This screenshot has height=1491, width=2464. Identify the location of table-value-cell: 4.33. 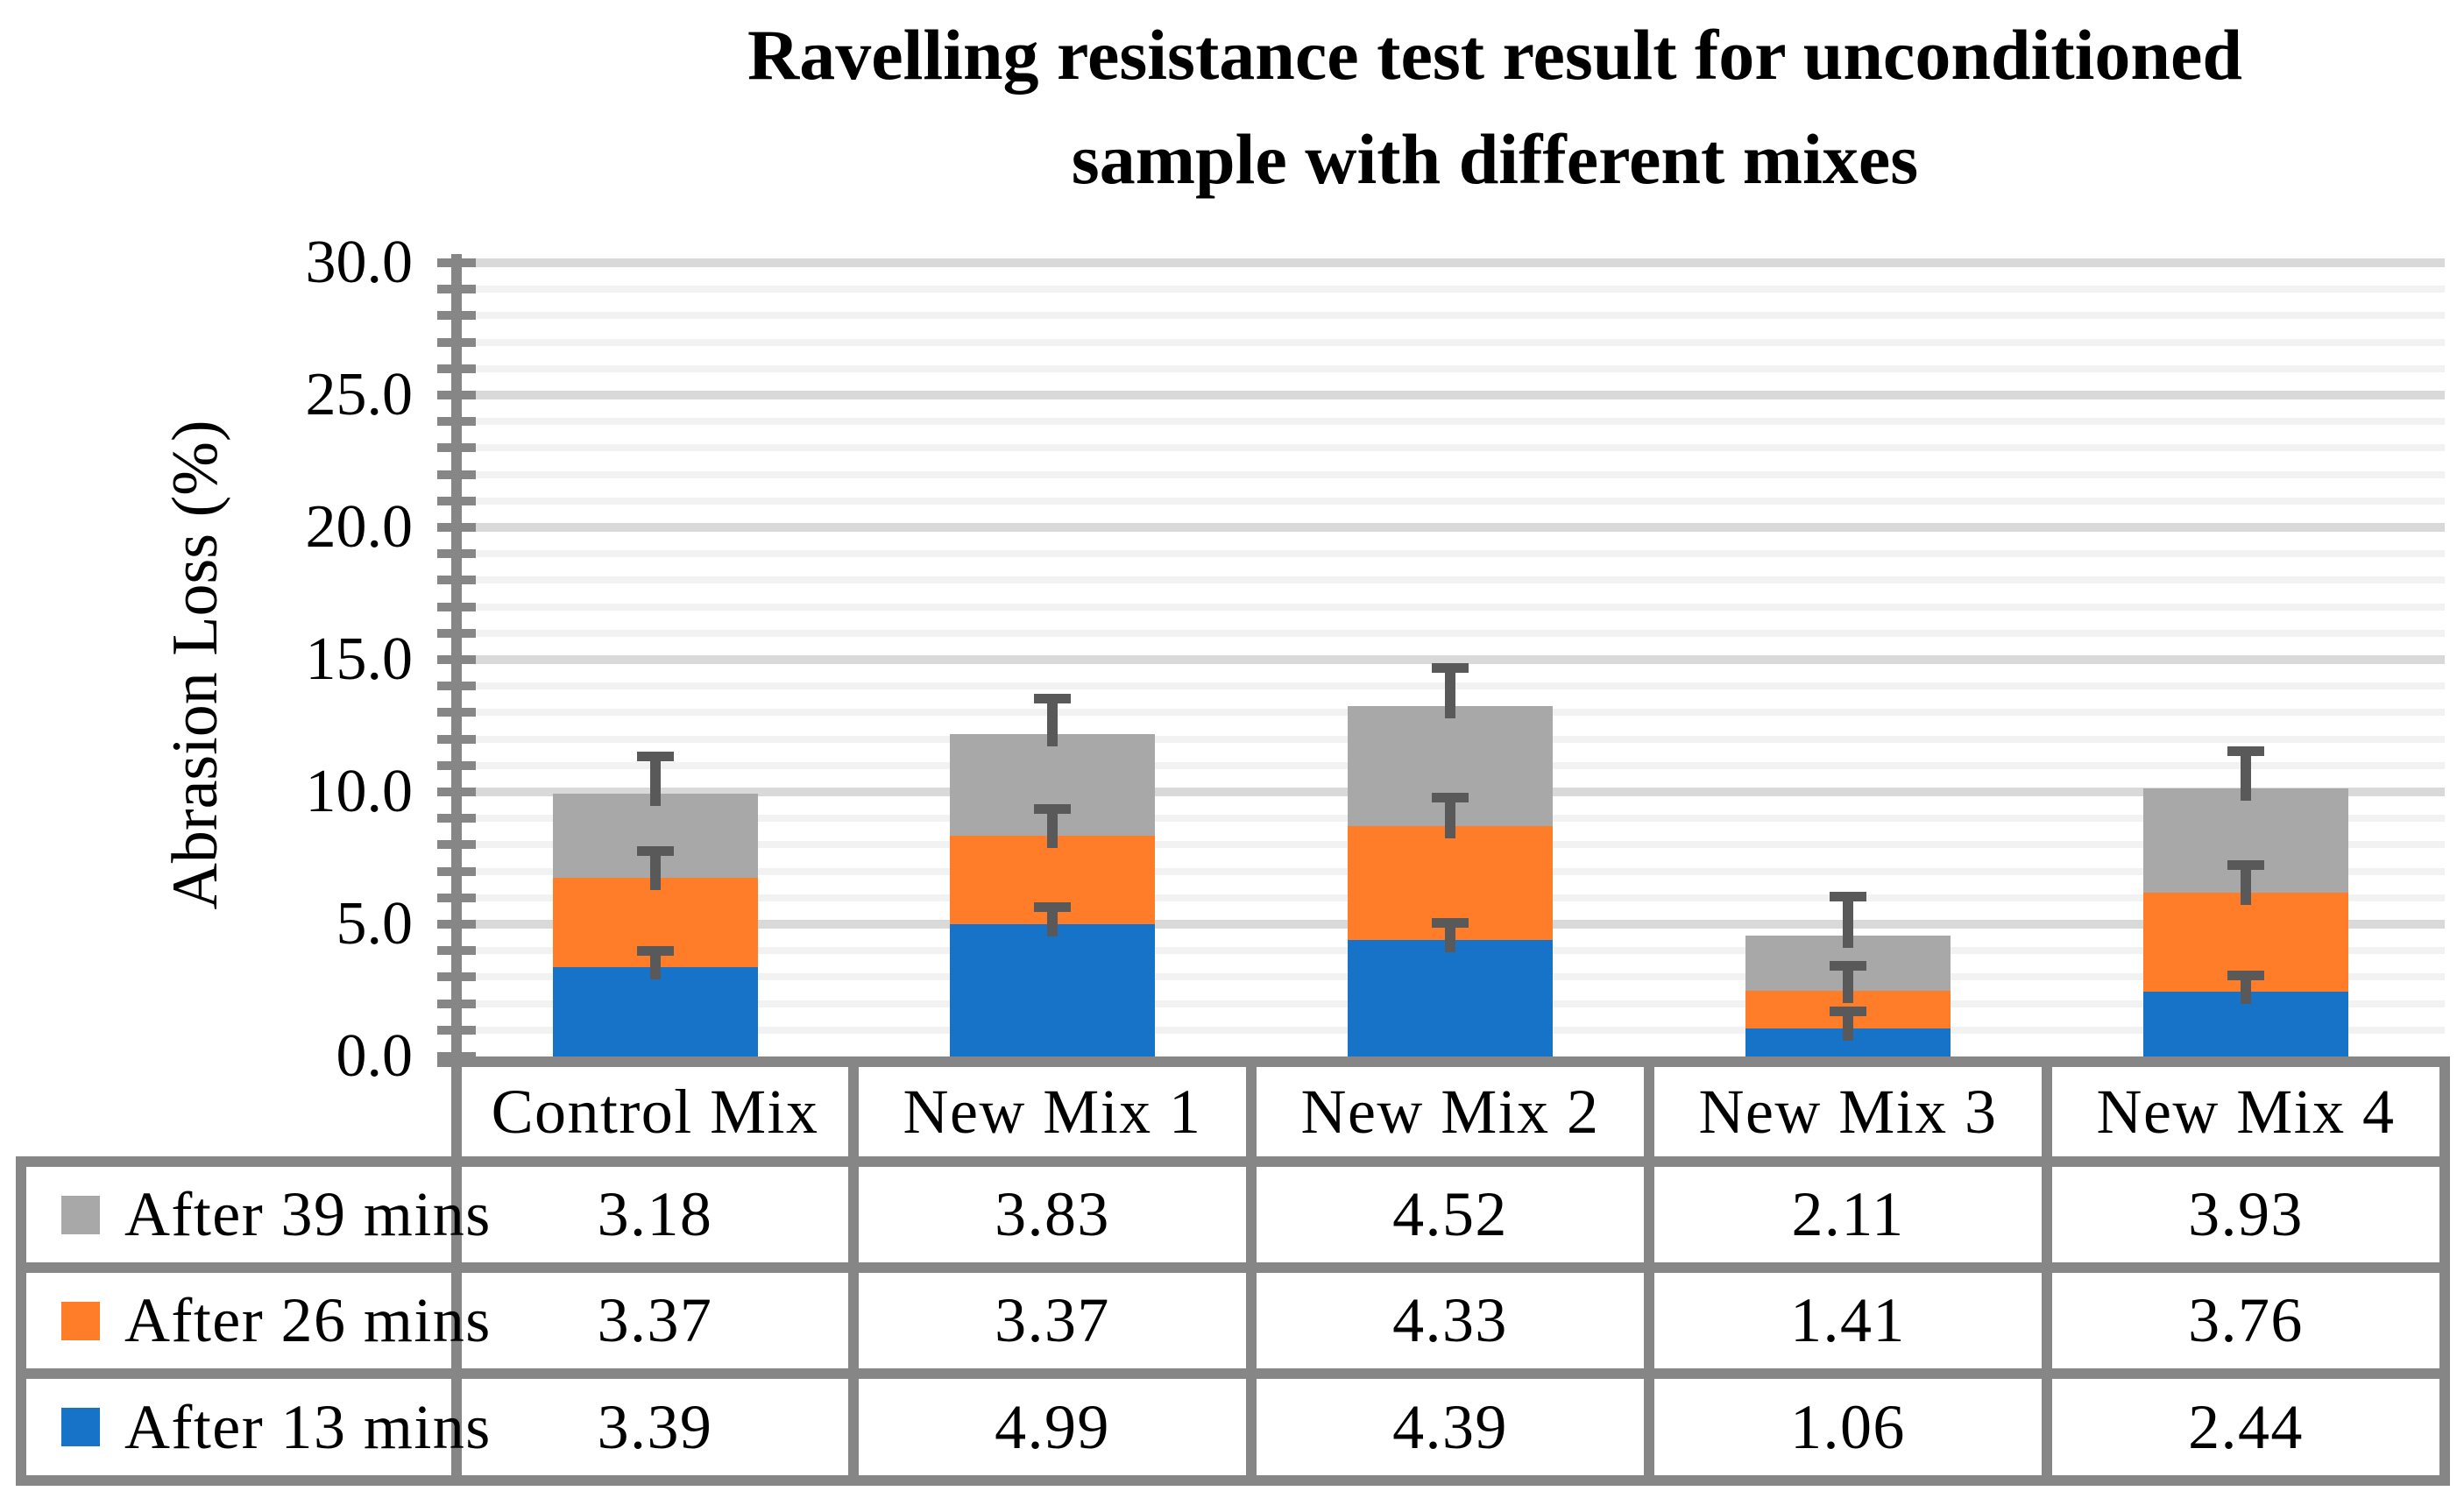
(1450, 1320).